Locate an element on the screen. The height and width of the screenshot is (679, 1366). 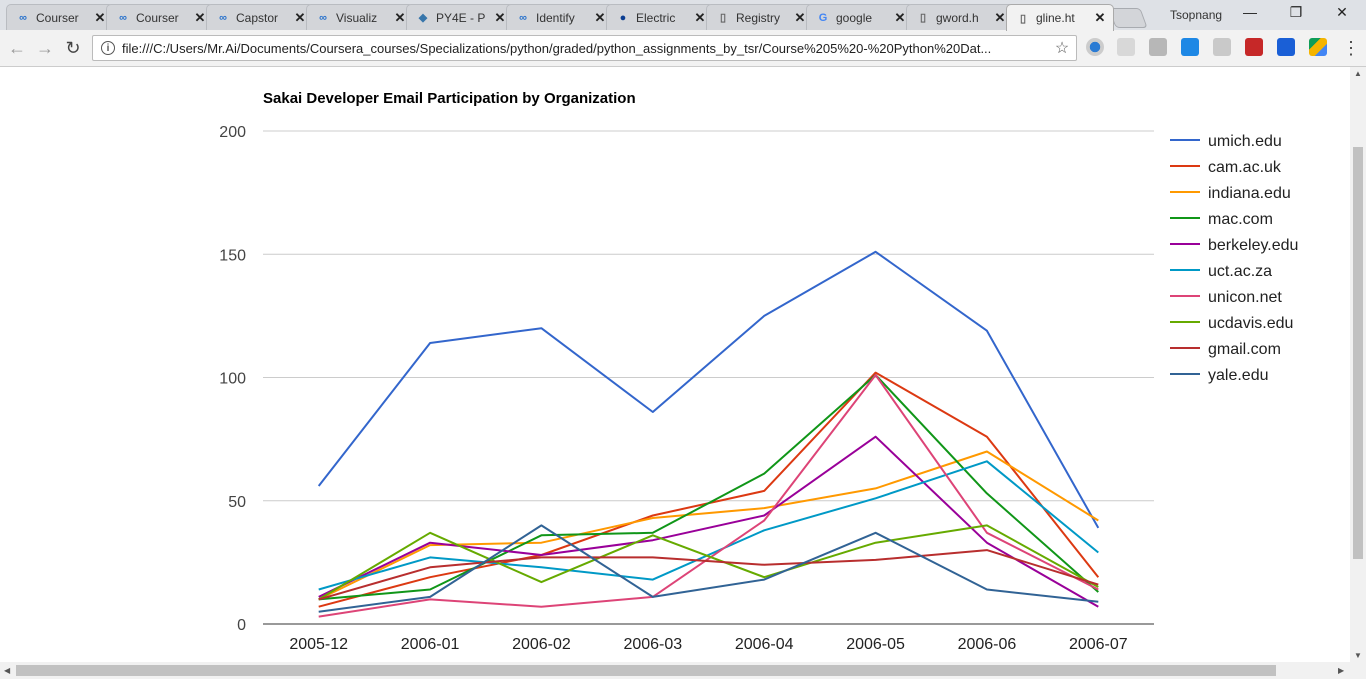
legend-item: unicon.net is located at coordinates (1226, 297).